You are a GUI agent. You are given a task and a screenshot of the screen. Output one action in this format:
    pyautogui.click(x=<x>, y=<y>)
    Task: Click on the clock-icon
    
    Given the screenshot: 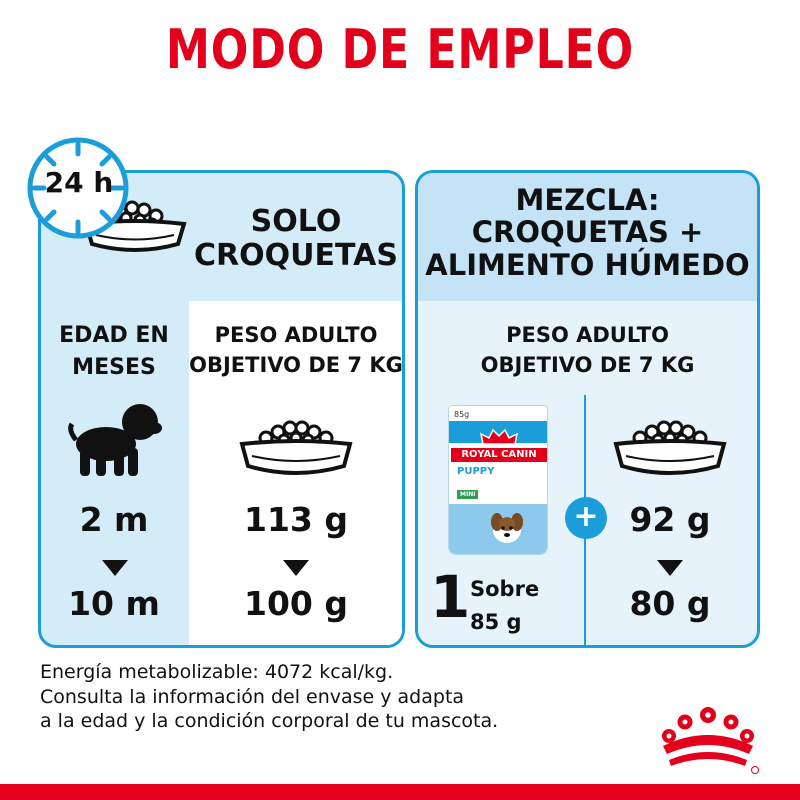 What is the action you would take?
    pyautogui.click(x=78, y=188)
    